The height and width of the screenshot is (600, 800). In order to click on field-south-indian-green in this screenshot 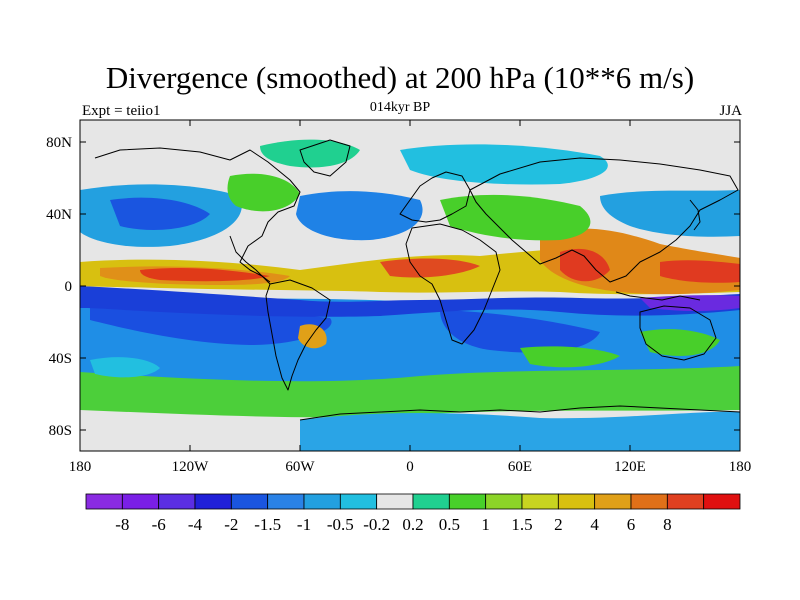, I will do `click(570, 357)`.